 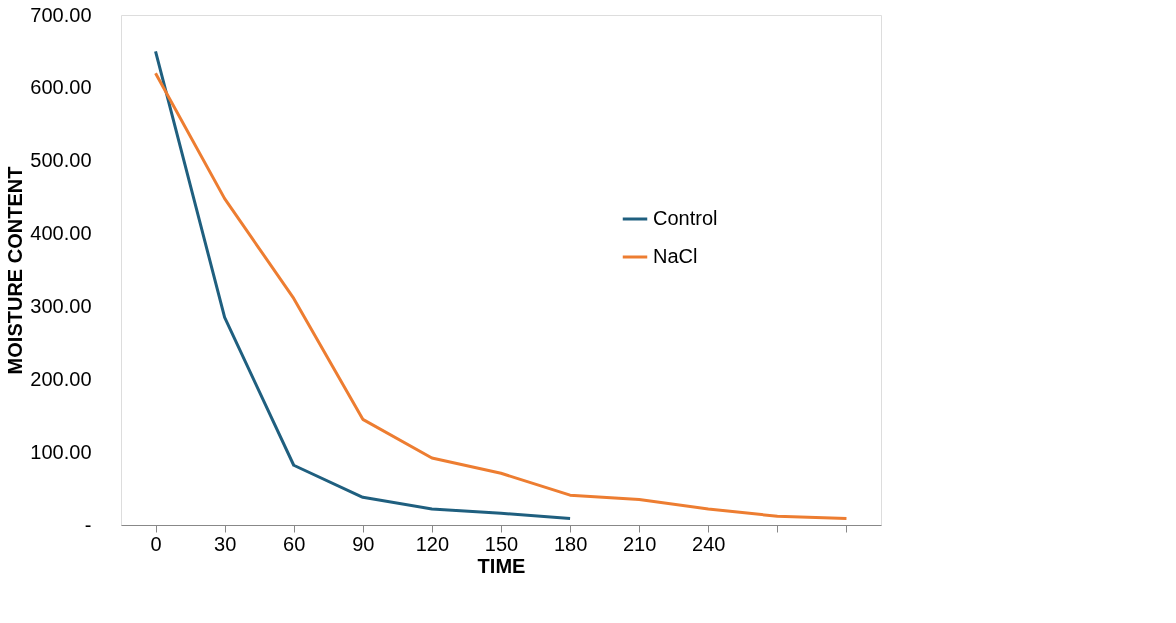 I want to click on y-tick-label: 600.00, so click(x=61, y=87).